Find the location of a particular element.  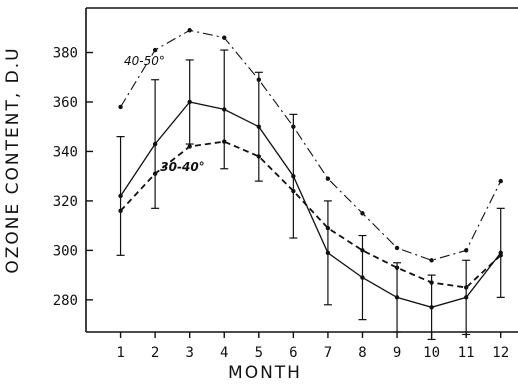

y-tick-label: 360 is located at coordinates (65, 103).